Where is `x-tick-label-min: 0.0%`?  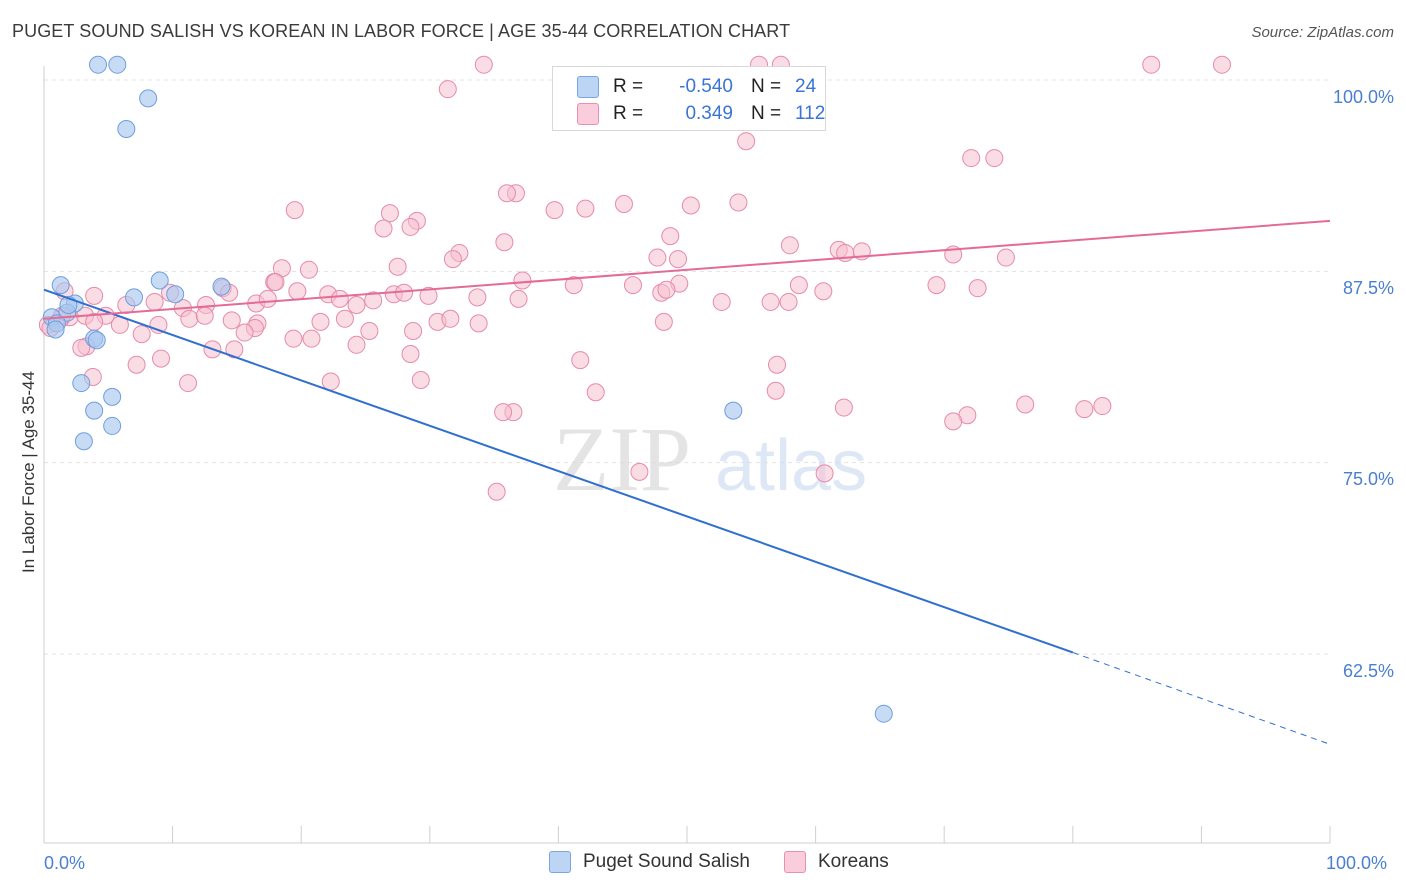
x-tick-label-min: 0.0% is located at coordinates (65, 863).